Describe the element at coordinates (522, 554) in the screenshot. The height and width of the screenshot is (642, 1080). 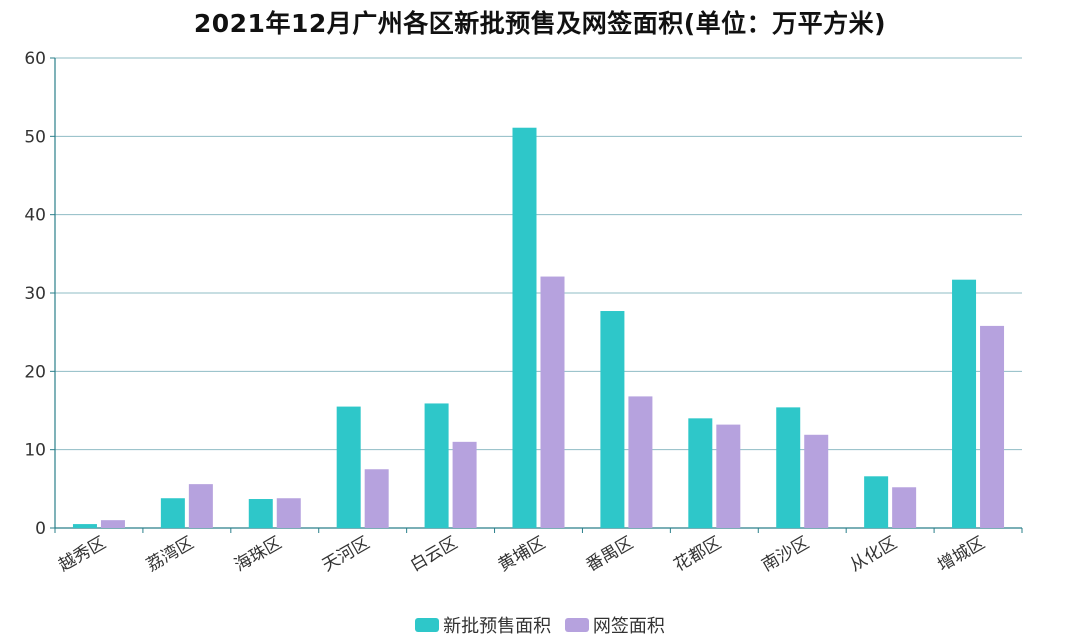
I see `x-tick-label: 黄埔区` at that location.